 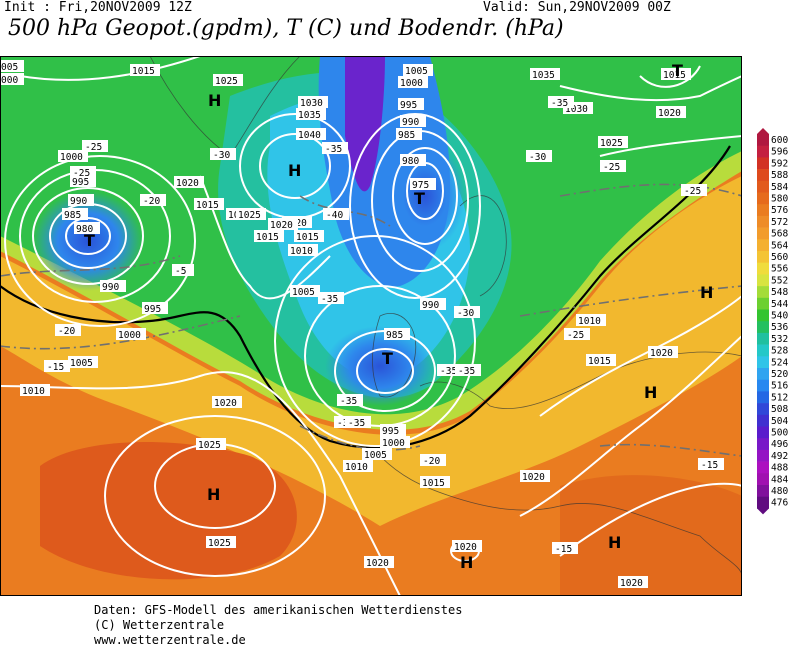 I want to click on pressure-label: 1025, so click(x=211, y=444).